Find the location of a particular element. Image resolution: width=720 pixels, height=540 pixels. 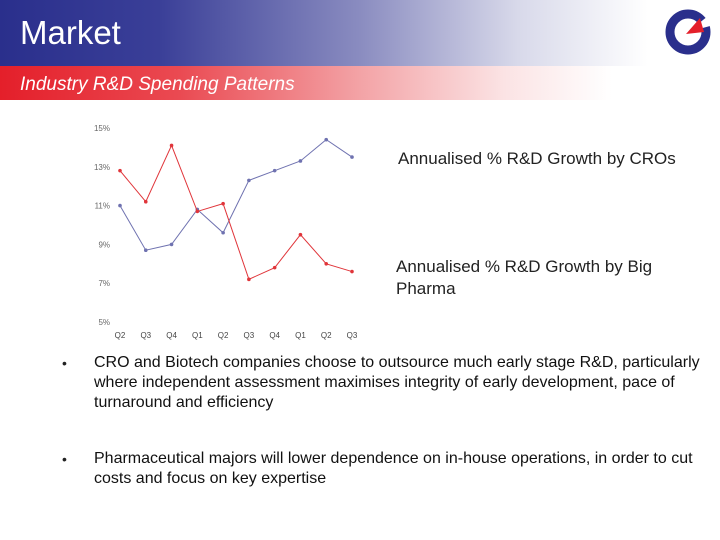

y-tick-label: 5% is located at coordinates (104, 322).